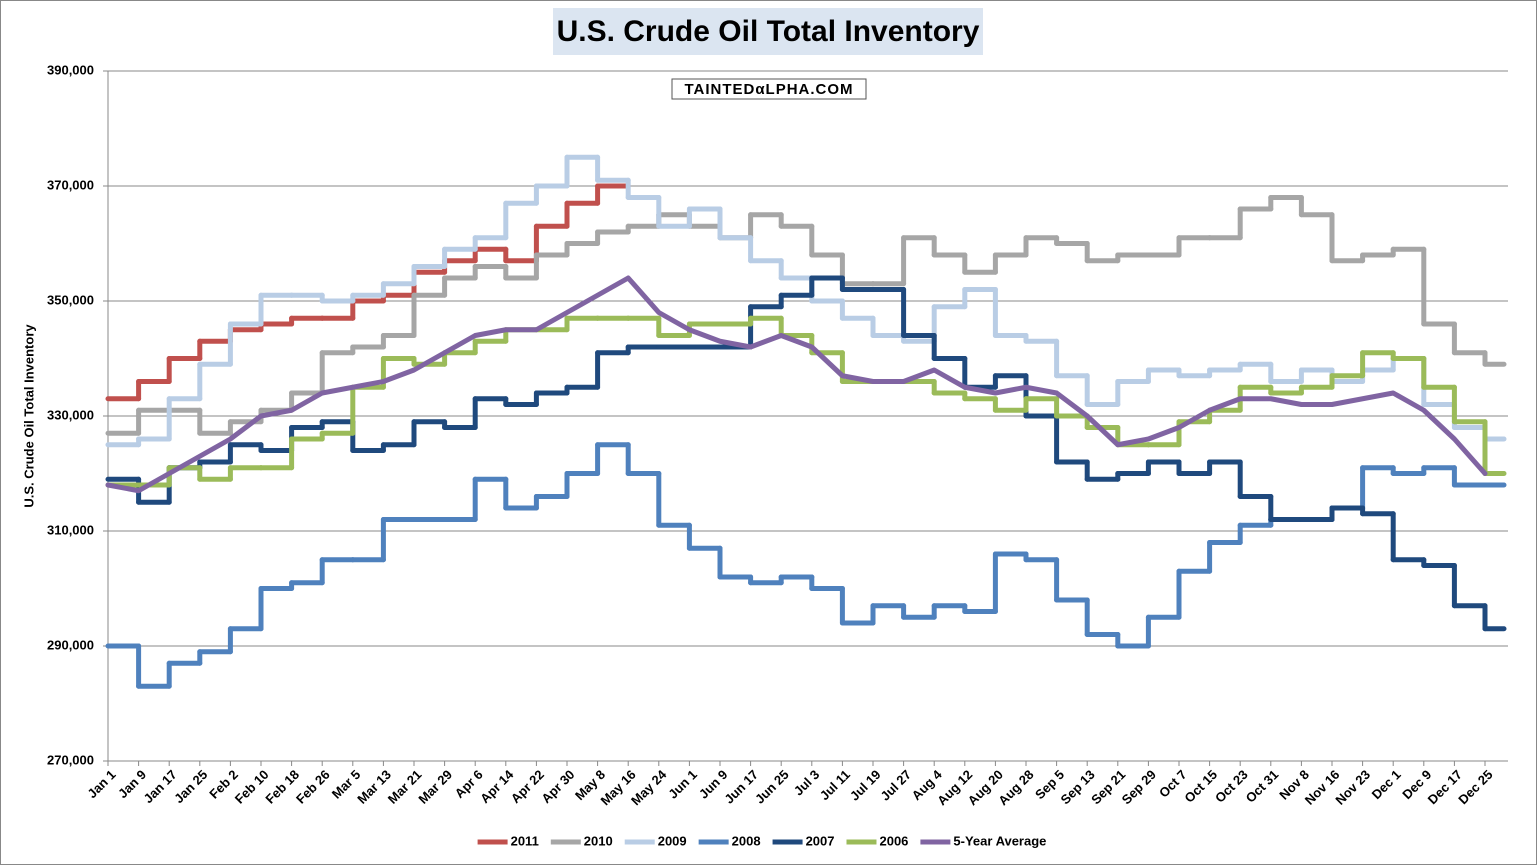  I want to click on legend-label: 2009, so click(672, 840).